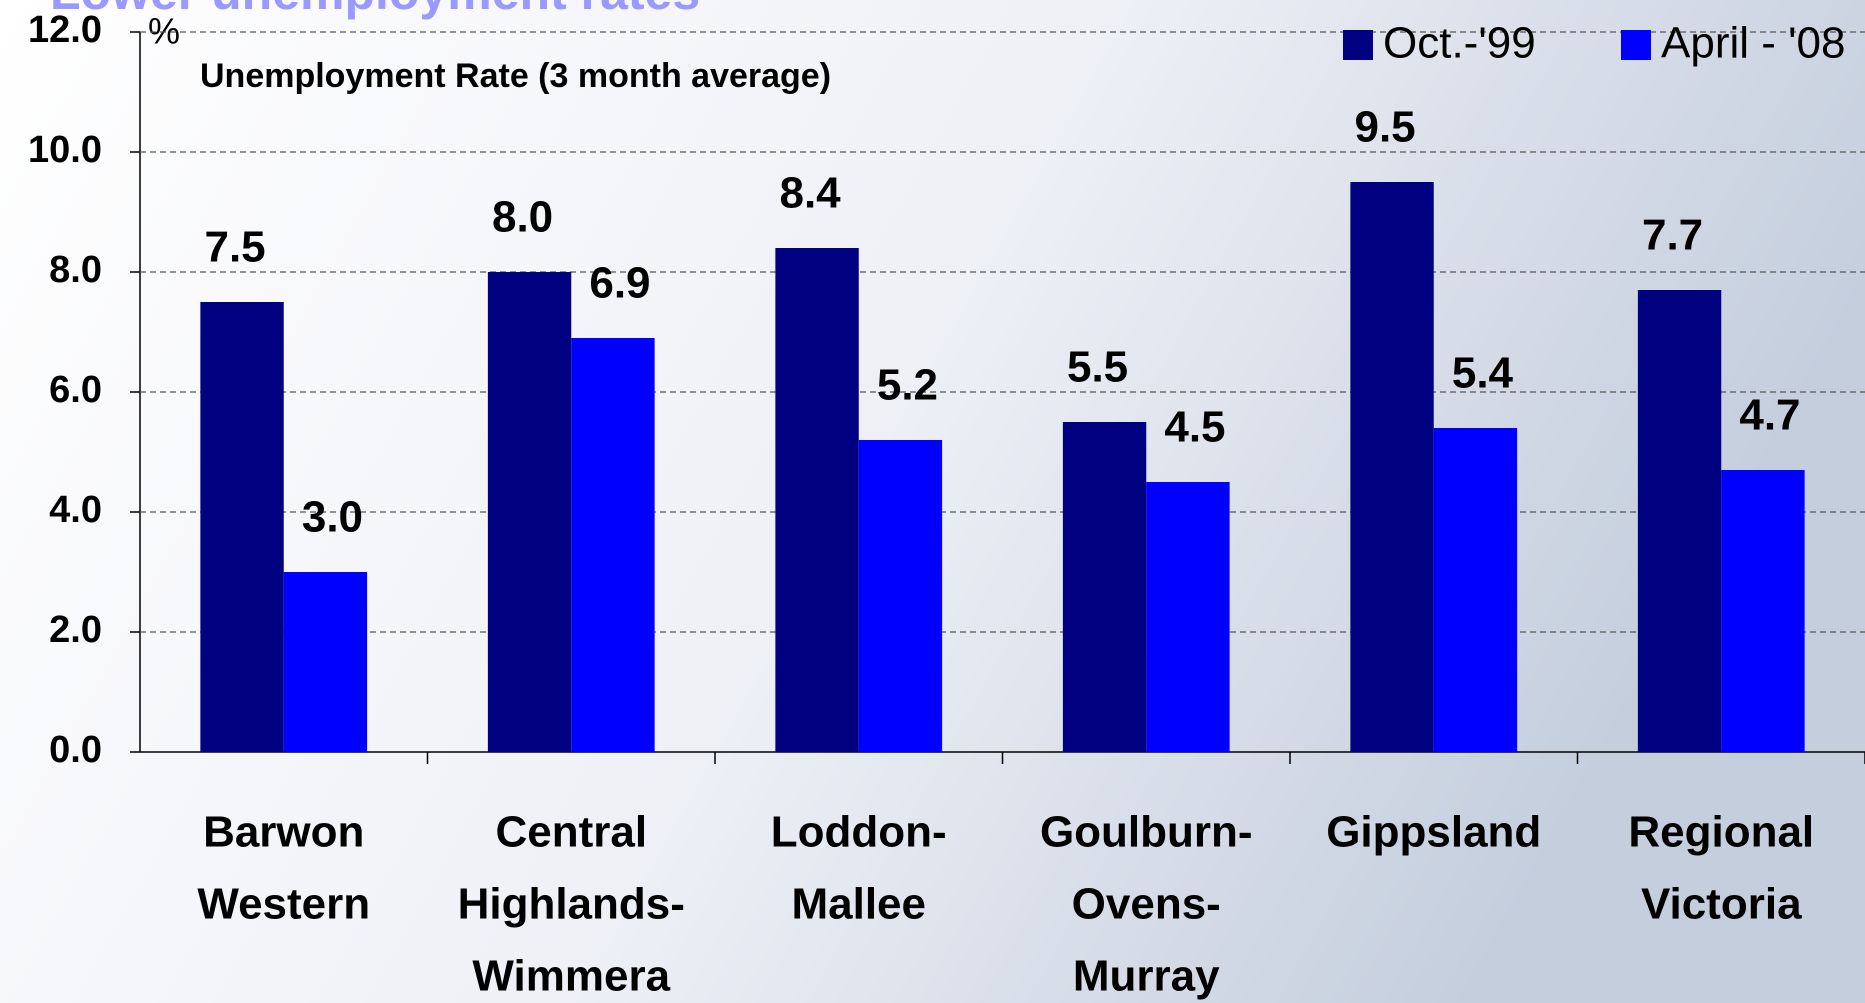 This screenshot has height=1003, width=1865. What do you see at coordinates (283, 832) in the screenshot?
I see `x-tick-label: Barwon` at bounding box center [283, 832].